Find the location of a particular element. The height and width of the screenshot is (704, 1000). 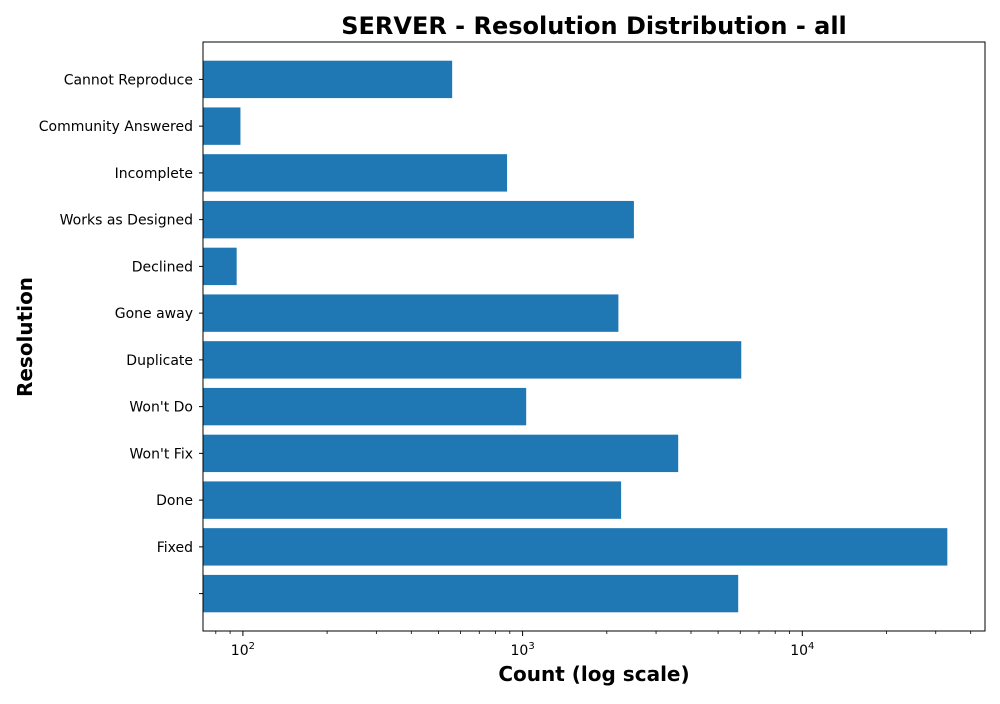

x-tick-label: 103 is located at coordinates (522, 650).